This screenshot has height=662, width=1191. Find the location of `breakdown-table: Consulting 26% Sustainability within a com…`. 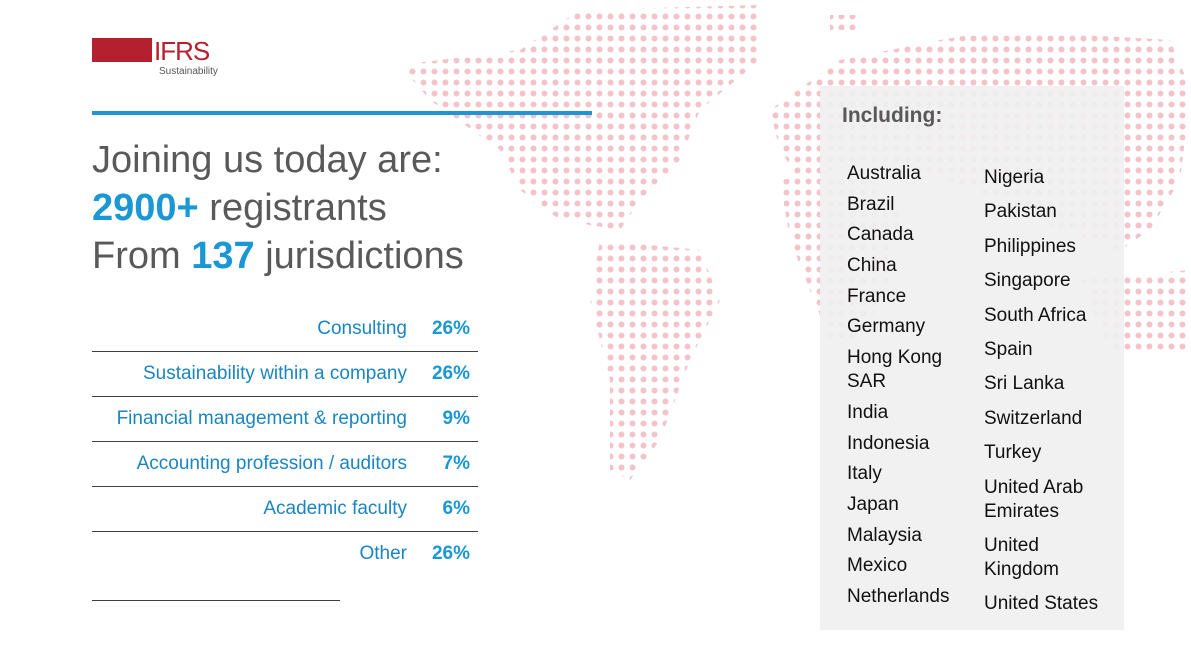

breakdown-table: Consulting 26% Sustainability within a com… is located at coordinates (285, 441).